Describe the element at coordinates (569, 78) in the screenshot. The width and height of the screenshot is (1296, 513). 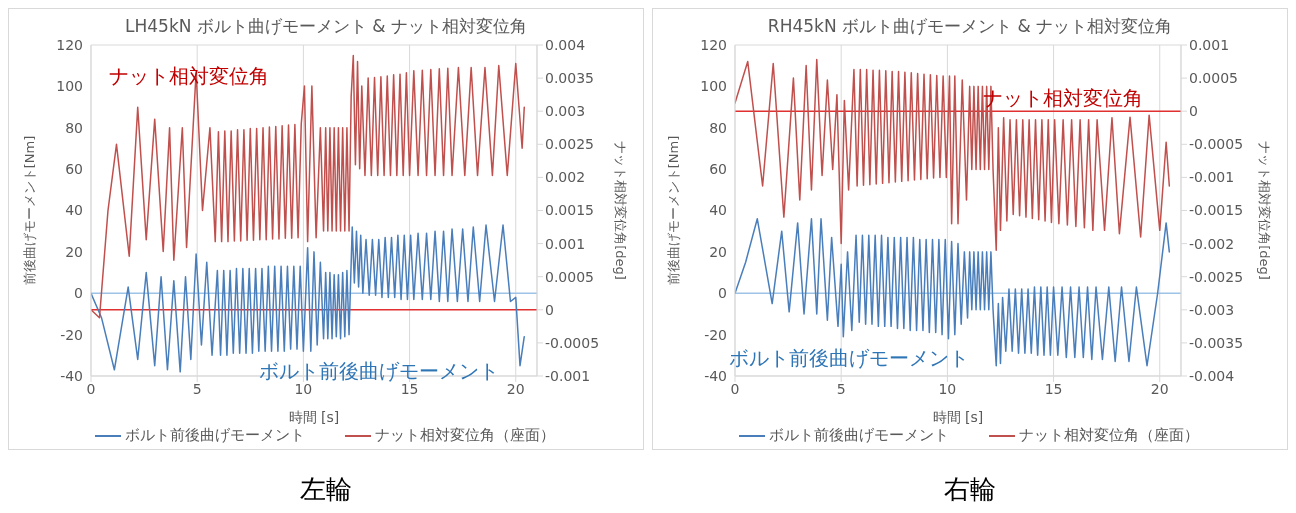
I see `y2-tick-label: 0.0035` at that location.